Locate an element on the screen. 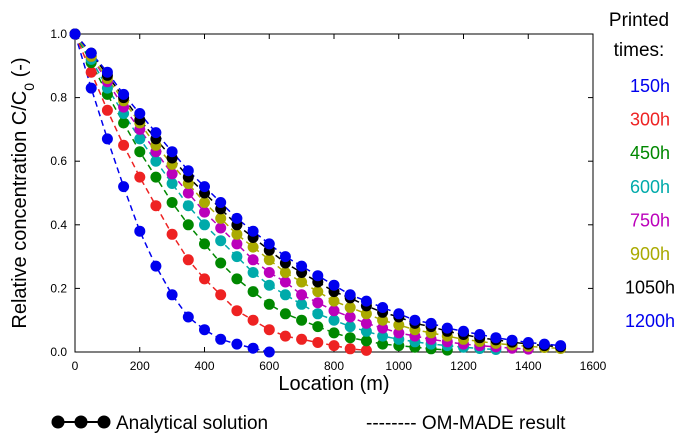  x-tick-label: 800 is located at coordinates (334, 366).